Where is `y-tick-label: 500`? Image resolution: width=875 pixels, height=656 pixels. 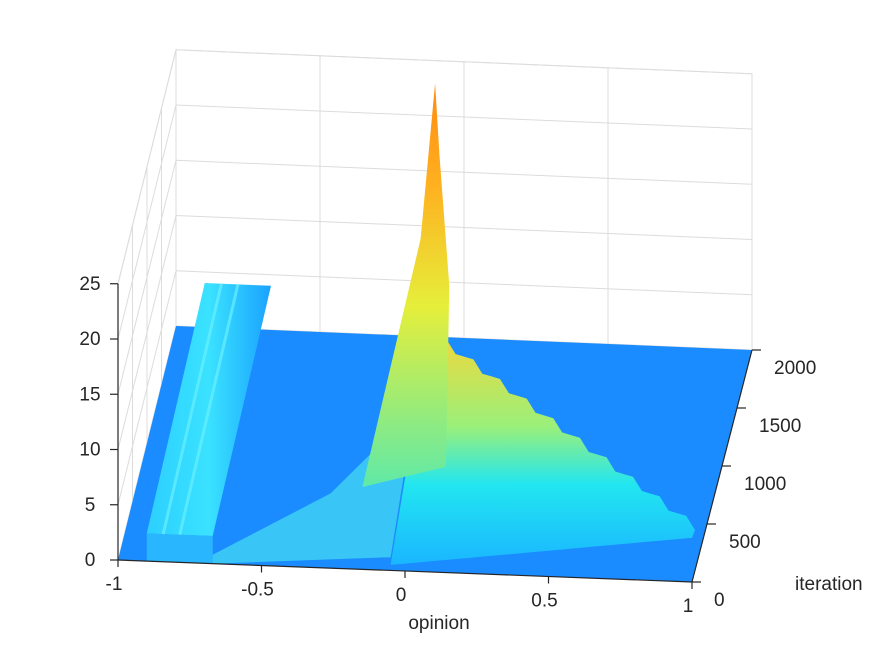
y-tick-label: 500 is located at coordinates (745, 542).